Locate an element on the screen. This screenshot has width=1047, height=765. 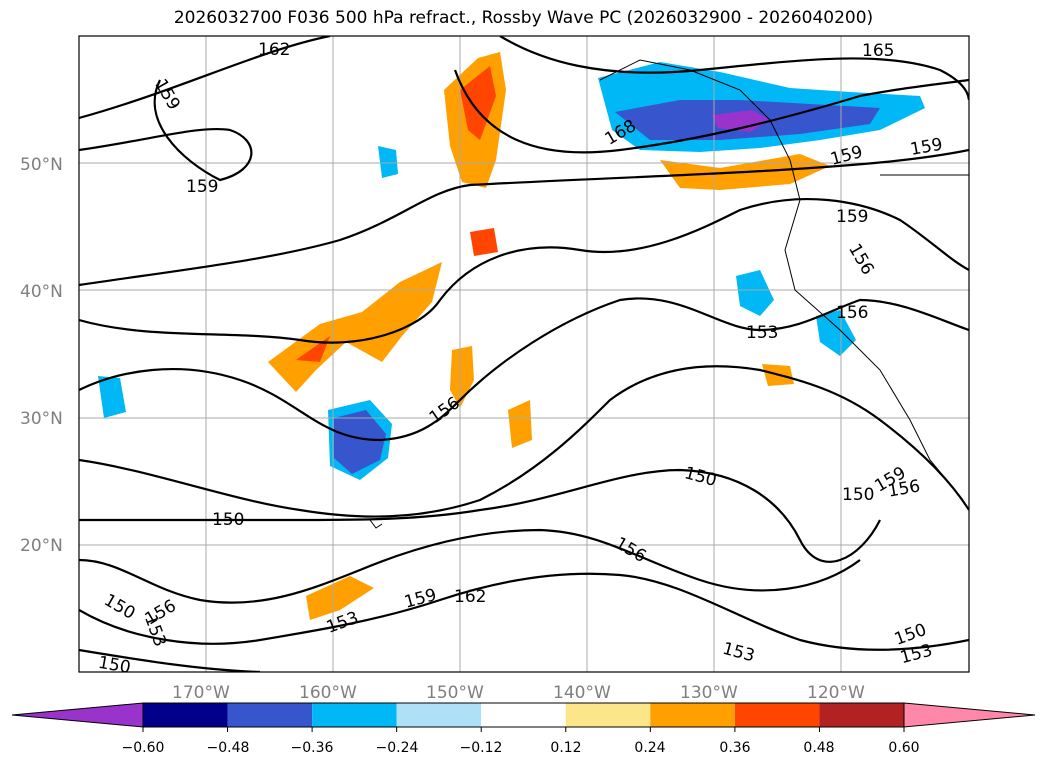
colorbar-tick-label: −0.48 is located at coordinates (228, 748).